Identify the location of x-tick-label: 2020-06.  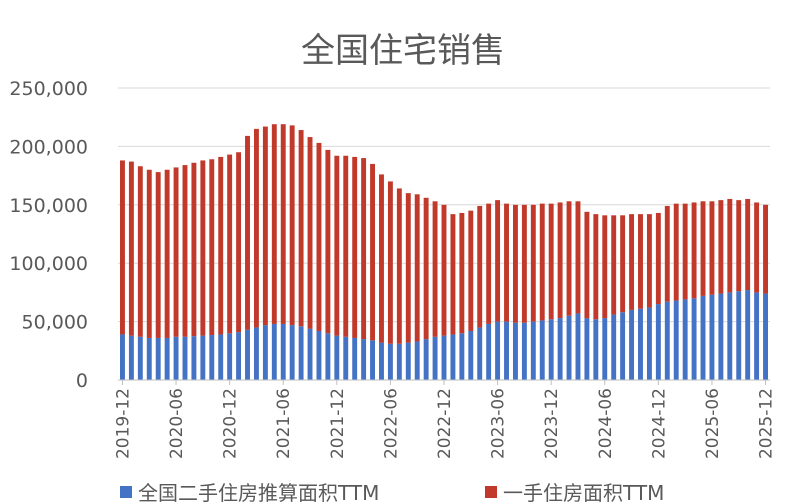
(177, 423).